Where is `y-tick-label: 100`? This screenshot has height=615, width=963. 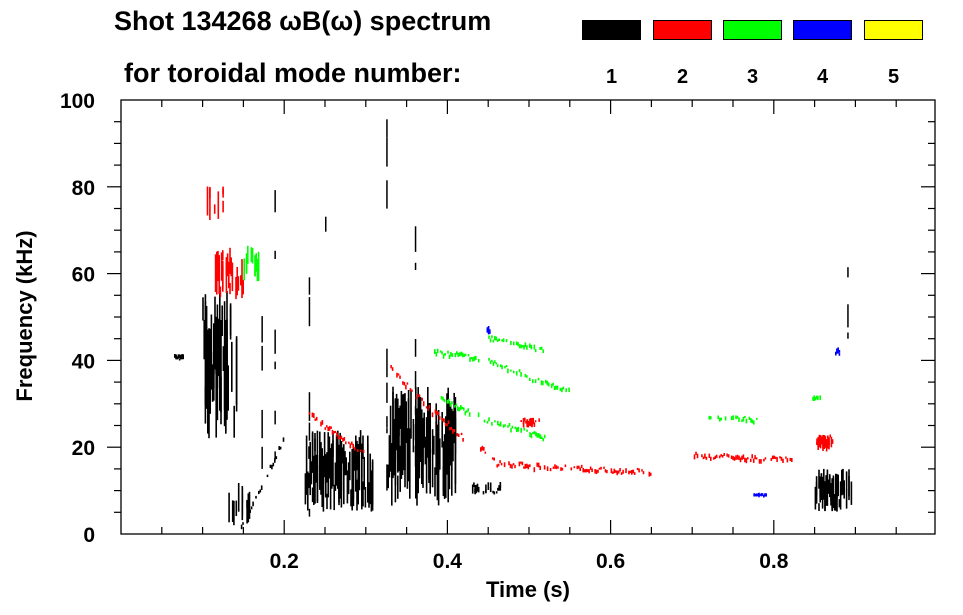
y-tick-label: 100 is located at coordinates (77, 101).